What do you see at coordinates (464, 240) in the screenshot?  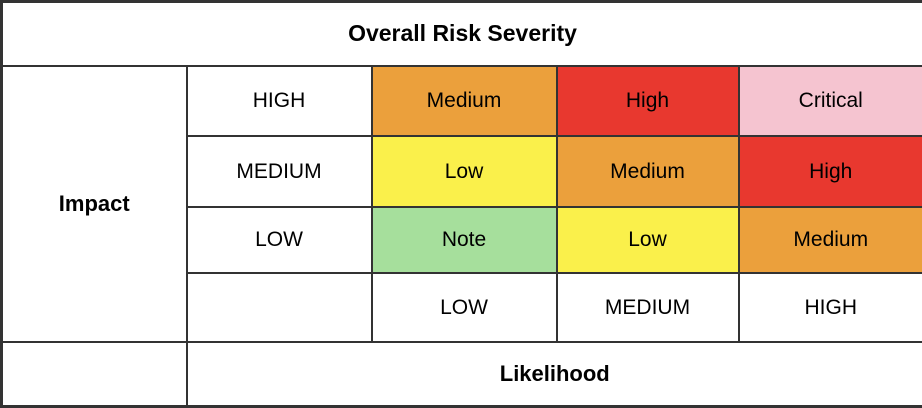 I see `risk-cell-impact-low-likelihood-low: Note` at bounding box center [464, 240].